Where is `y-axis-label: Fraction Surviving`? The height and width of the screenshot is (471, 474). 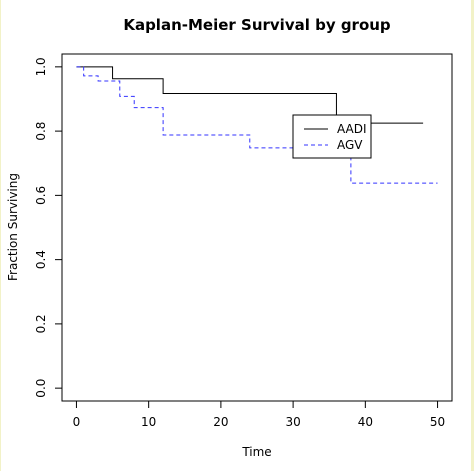 y-axis-label: Fraction Surviving is located at coordinates (13, 227).